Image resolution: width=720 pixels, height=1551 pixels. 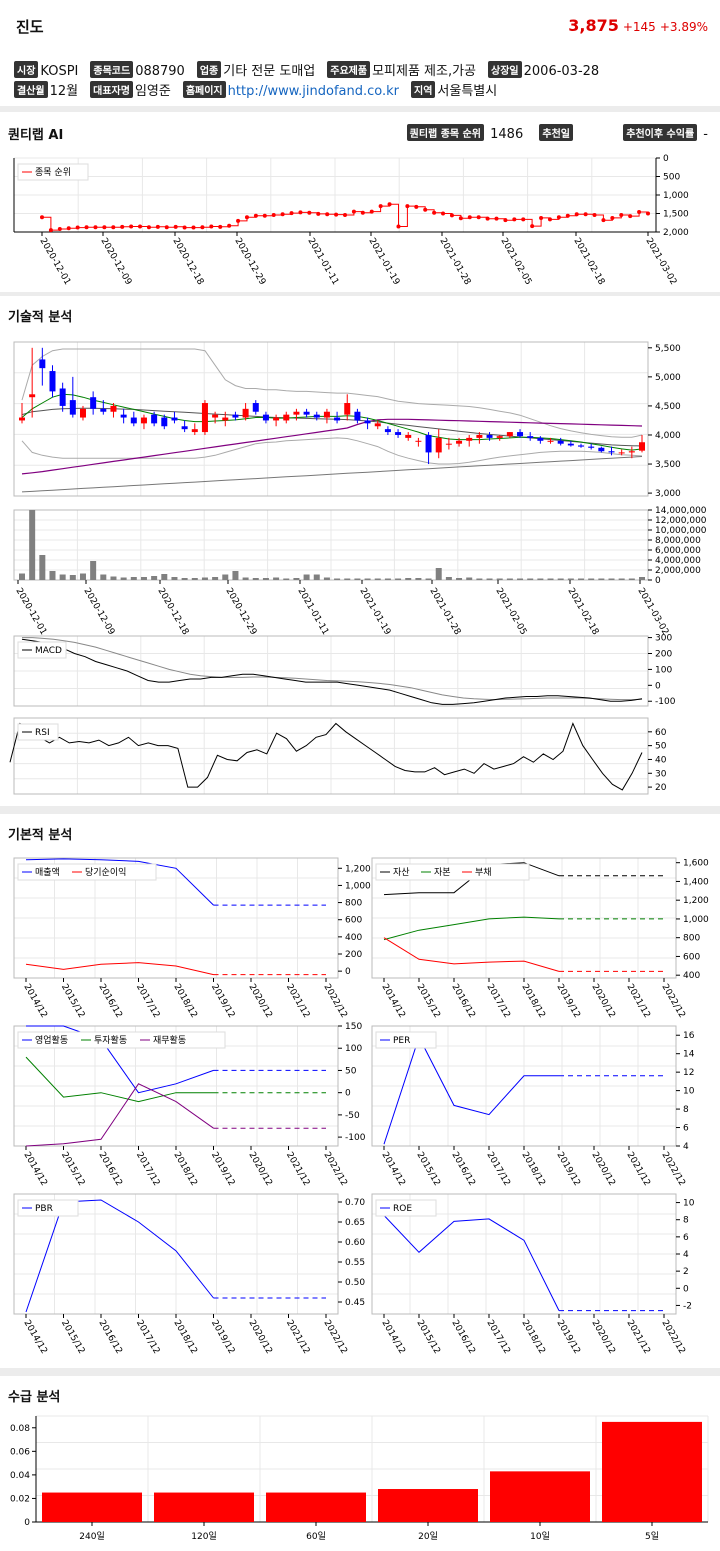 What do you see at coordinates (353, 1027) in the screenshot?
I see `y-tick-label: 150` at bounding box center [353, 1027].